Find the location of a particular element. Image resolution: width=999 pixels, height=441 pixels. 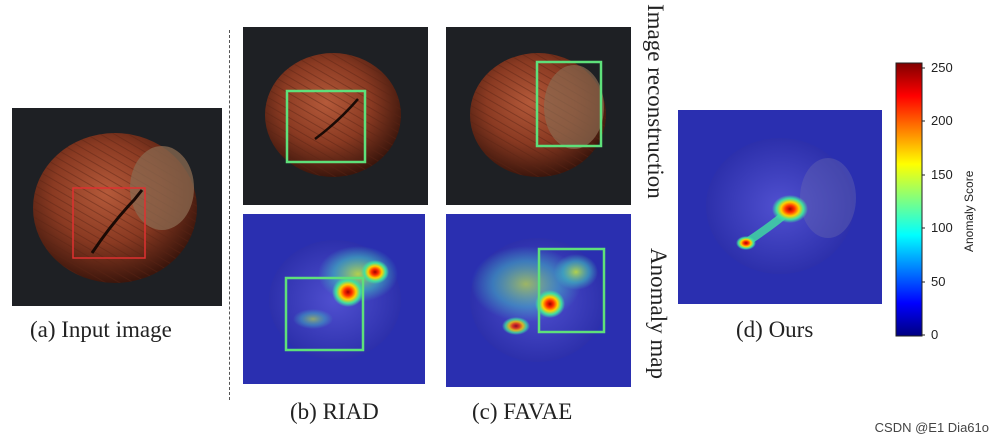

colorbar is located at coordinates (910, 199).